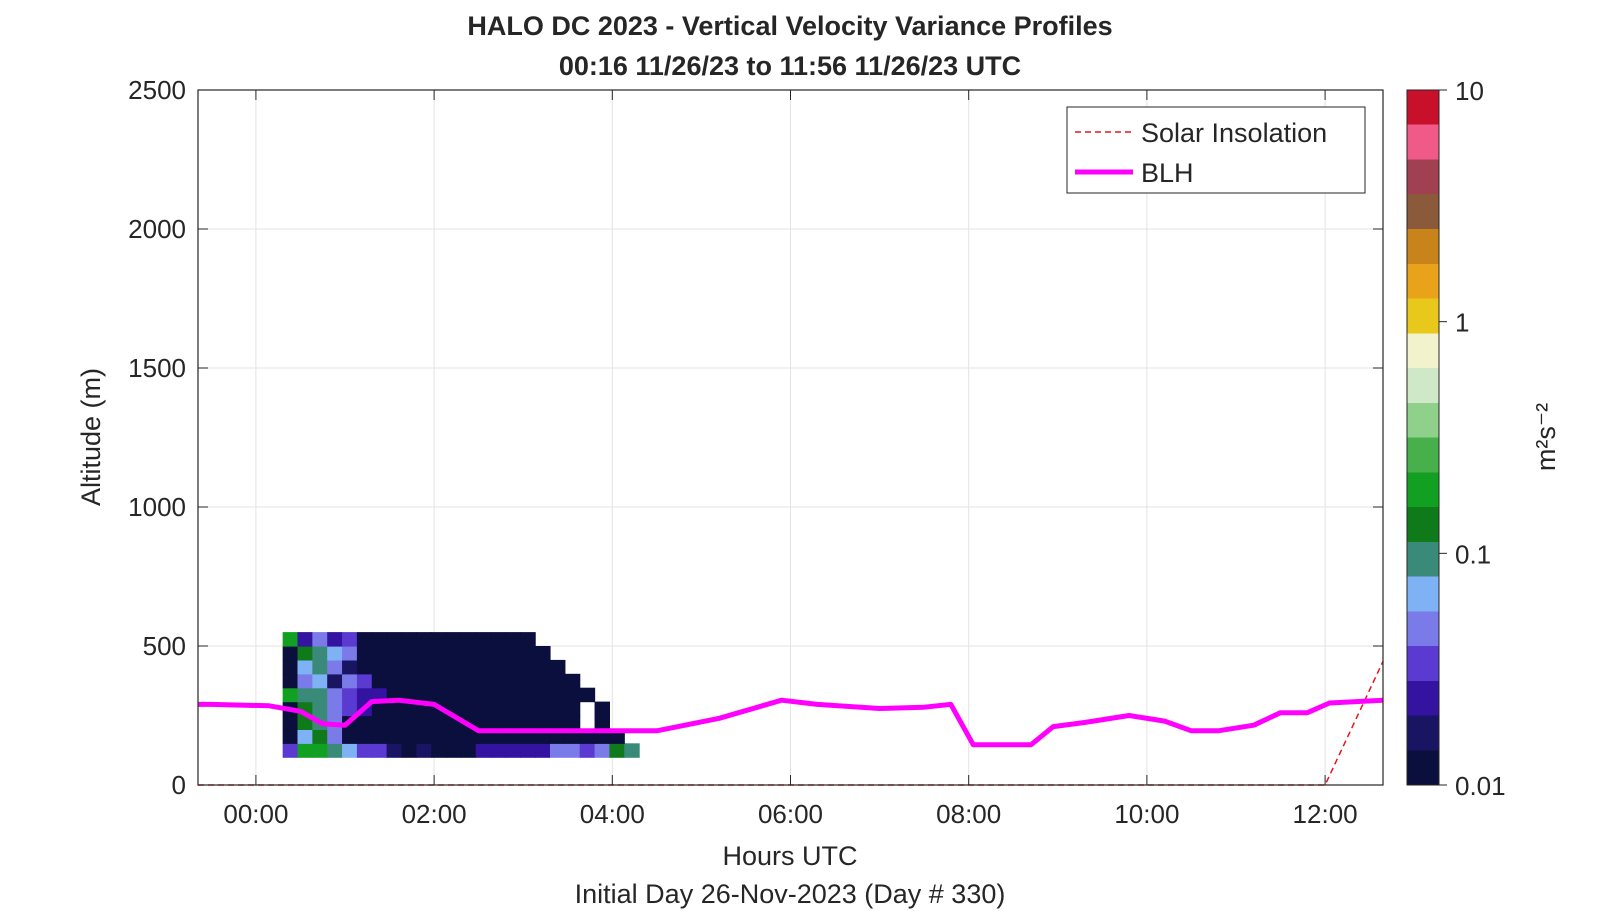  What do you see at coordinates (1167, 173) in the screenshot?
I see `legend-blh-label: BLH` at bounding box center [1167, 173].